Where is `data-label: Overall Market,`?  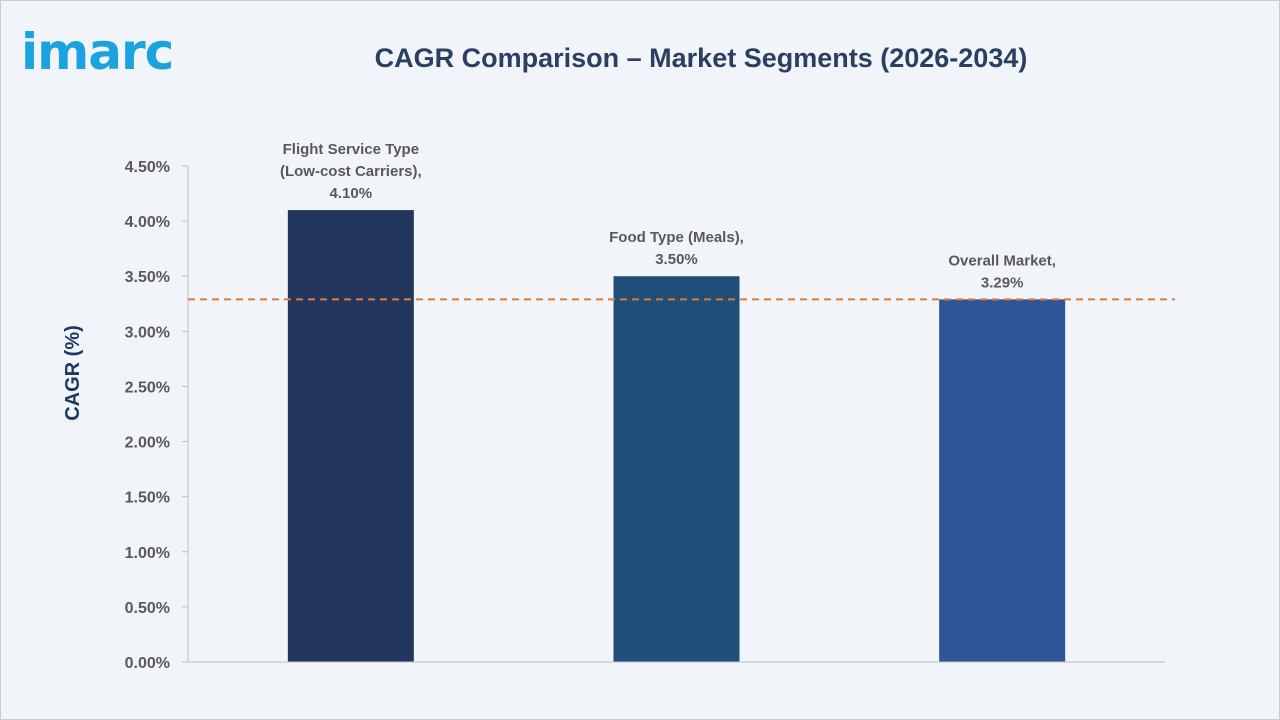
data-label: Overall Market, is located at coordinates (1002, 260).